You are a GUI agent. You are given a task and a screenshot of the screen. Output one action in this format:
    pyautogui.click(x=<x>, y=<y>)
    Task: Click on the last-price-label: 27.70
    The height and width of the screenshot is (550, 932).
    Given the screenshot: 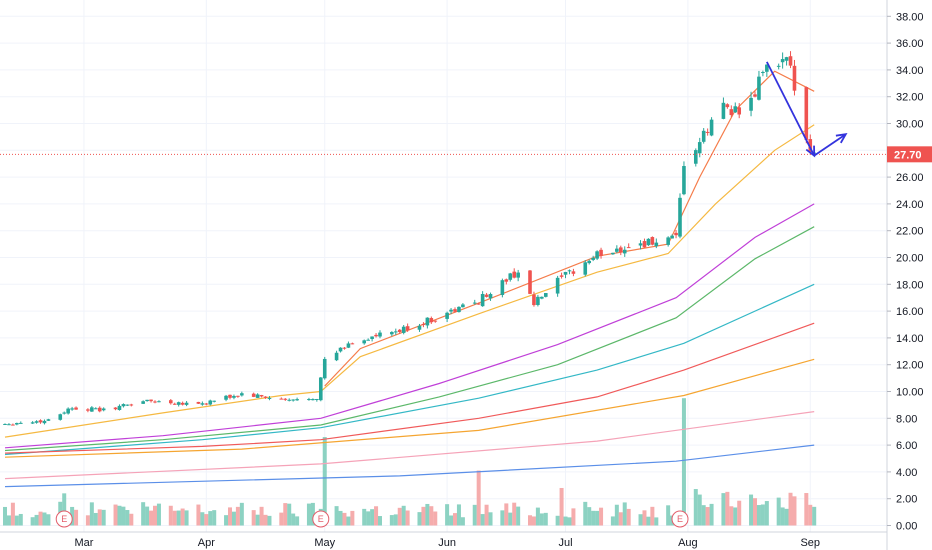 What is the action you would take?
    pyautogui.click(x=909, y=154)
    